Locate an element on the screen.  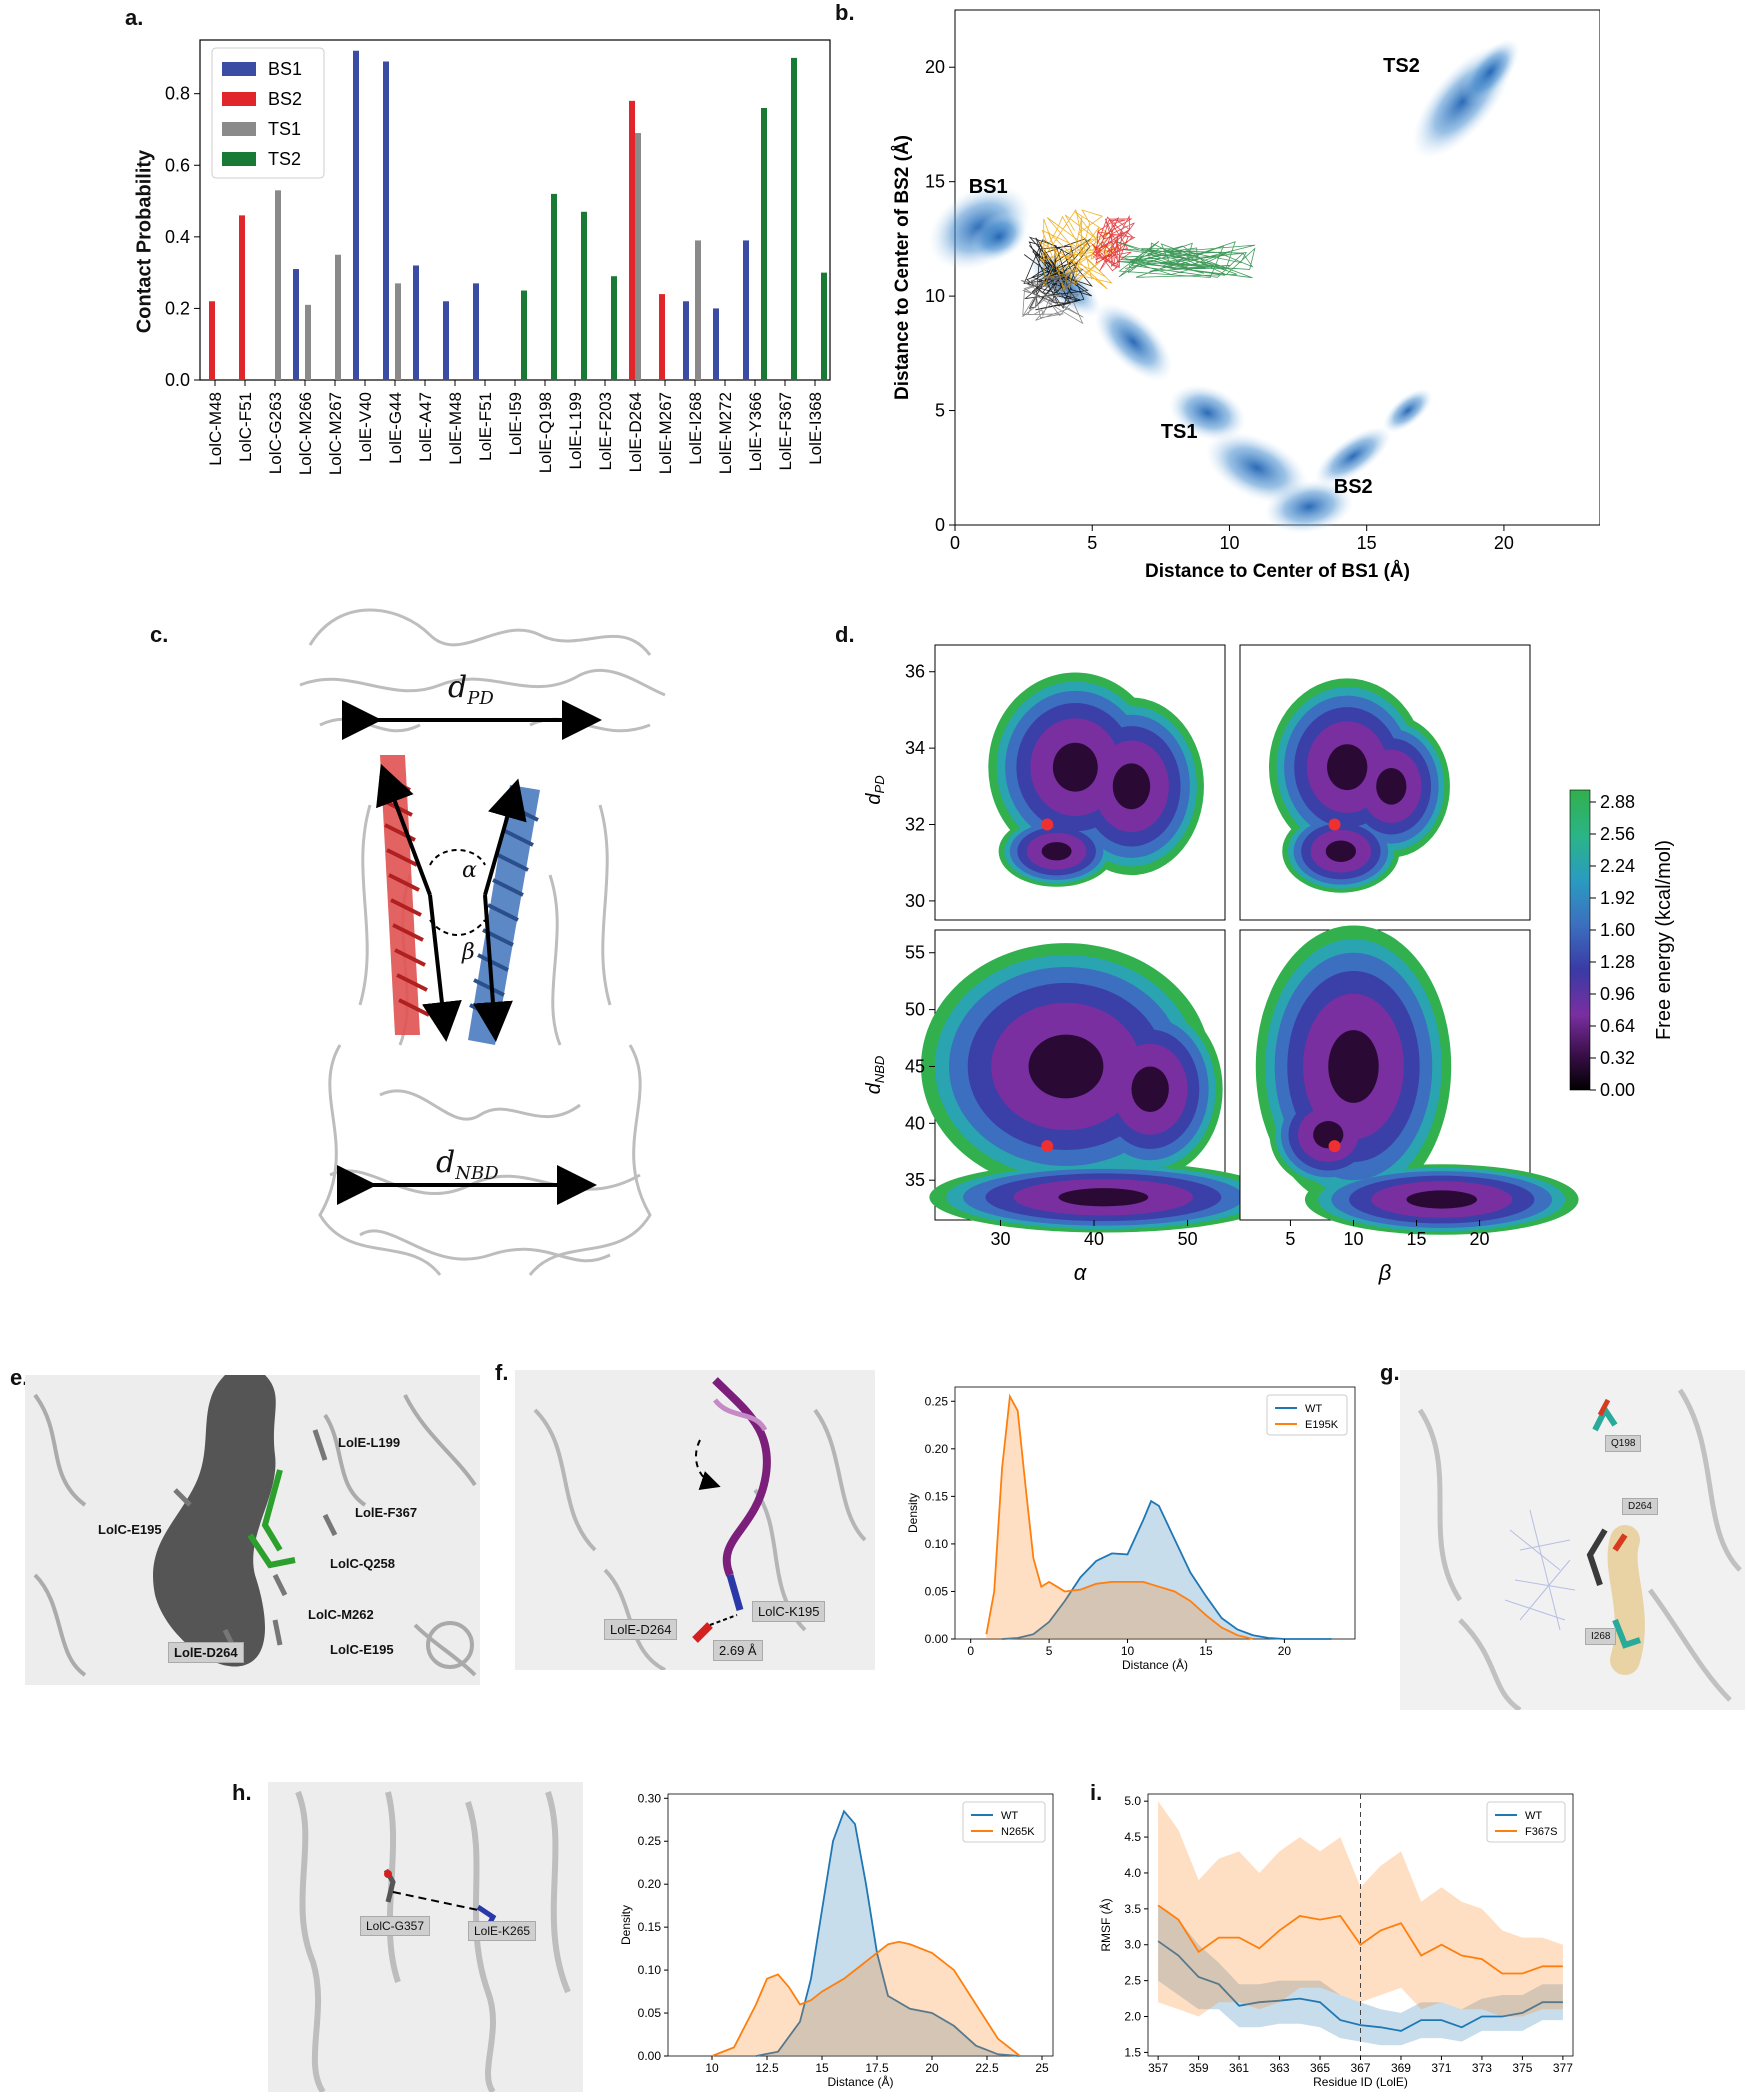
chart-a-ytick-label: 0.2 is located at coordinates (177, 308).